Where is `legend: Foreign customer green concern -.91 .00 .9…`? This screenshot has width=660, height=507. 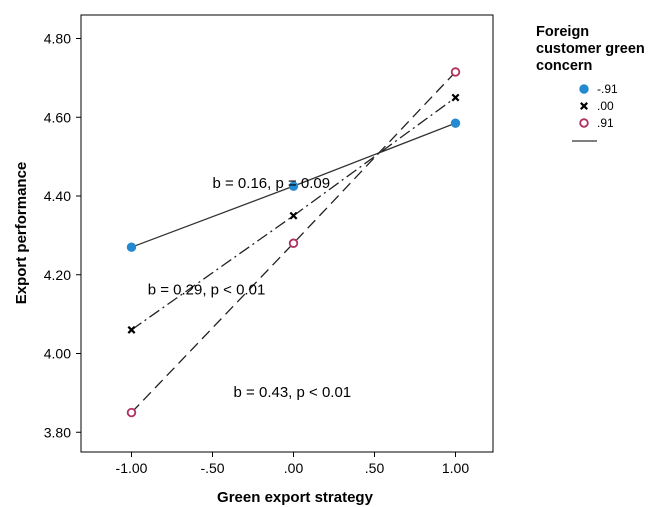
legend: Foreign customer green concern -.91 .00 .9… is located at coordinates (590, 83).